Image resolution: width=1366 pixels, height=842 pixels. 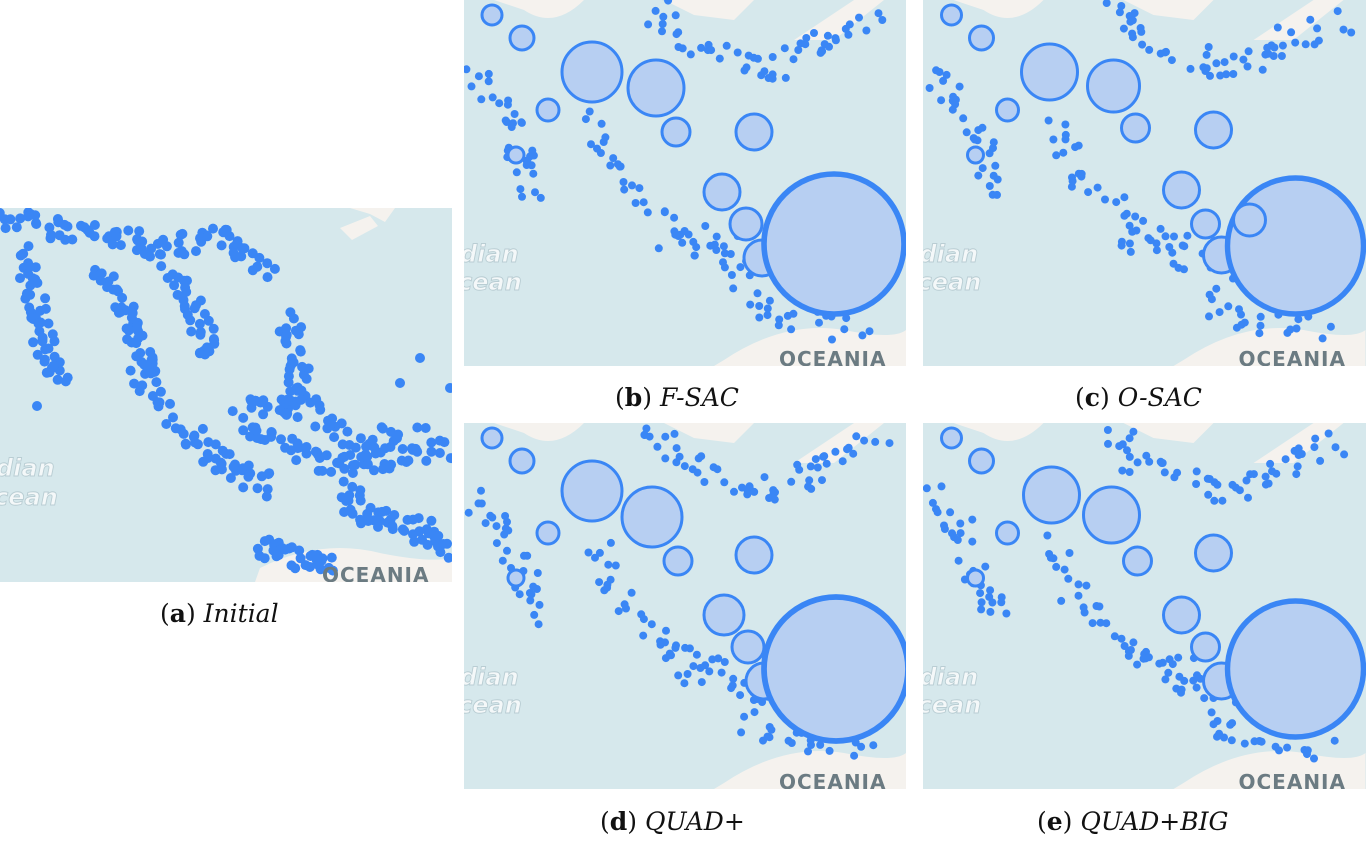 I want to click on region-label: OCEANIA, so click(x=832, y=356).